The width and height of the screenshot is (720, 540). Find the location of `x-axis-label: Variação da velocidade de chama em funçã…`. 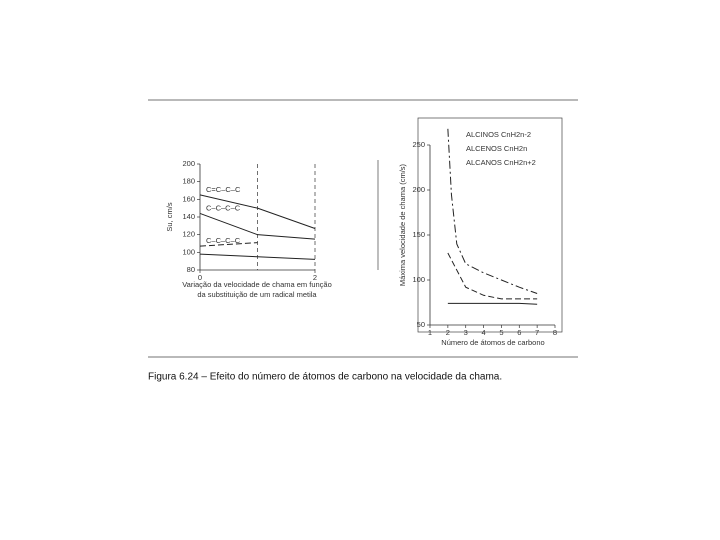

x-axis-label: Variação da velocidade de chama em funçã… is located at coordinates (257, 284).